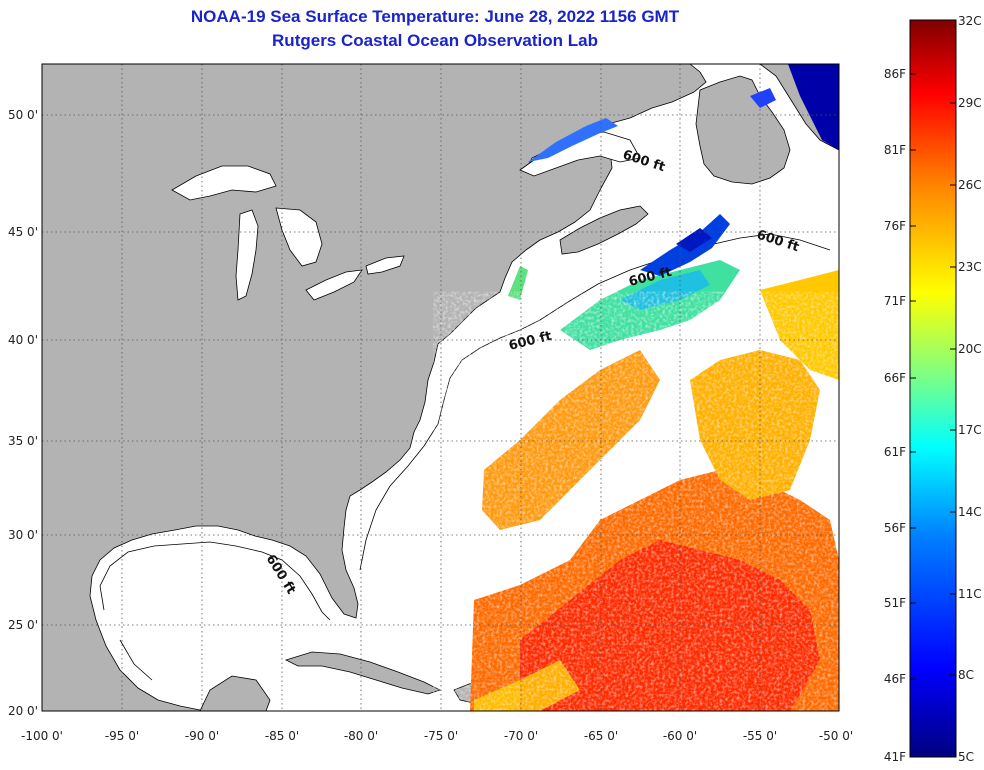 Image resolution: width=984 pixels, height=770 pixels. Describe the element at coordinates (215, 611) in the screenshot. I see `shelf-contour-gulf` at that location.